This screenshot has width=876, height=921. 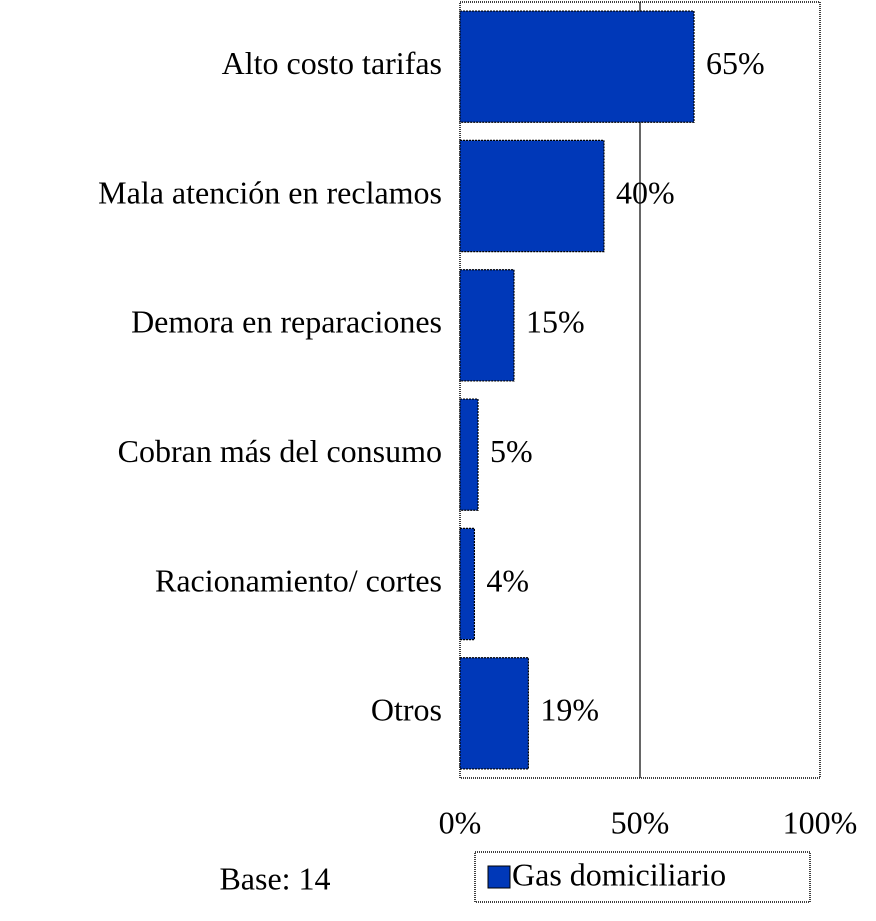 I want to click on y-tick-label: Mala atención en reclamos, so click(x=270, y=192).